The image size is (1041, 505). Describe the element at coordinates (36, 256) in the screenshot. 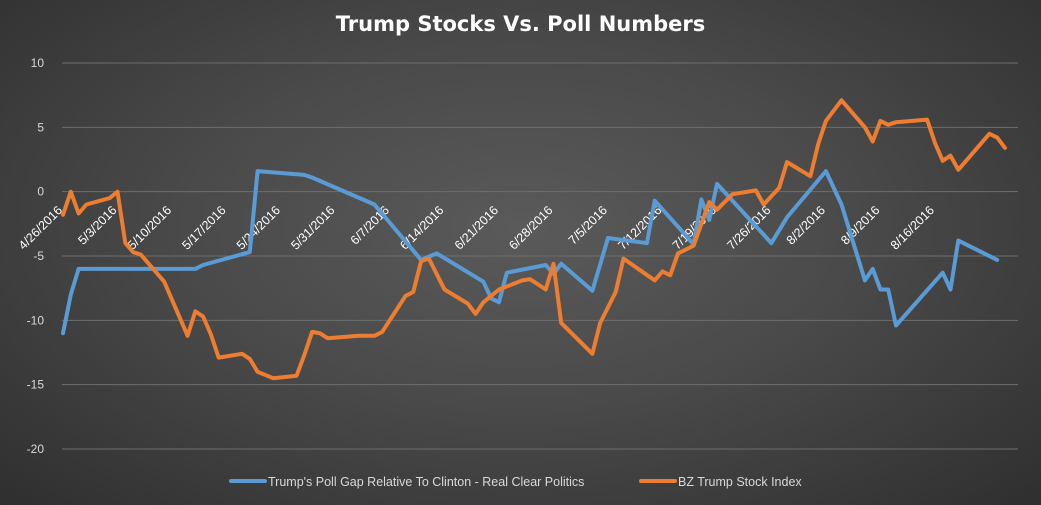

I see `y-axis-ticks: 10 5 0 -5 -10 -15 -20` at that location.